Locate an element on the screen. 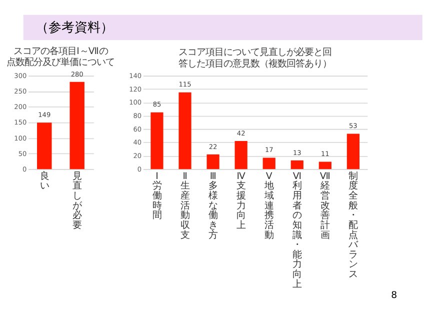 This screenshot has height=320, width=427. x-tick-label: Ⅶ 経営改善計画 is located at coordinates (325, 205).